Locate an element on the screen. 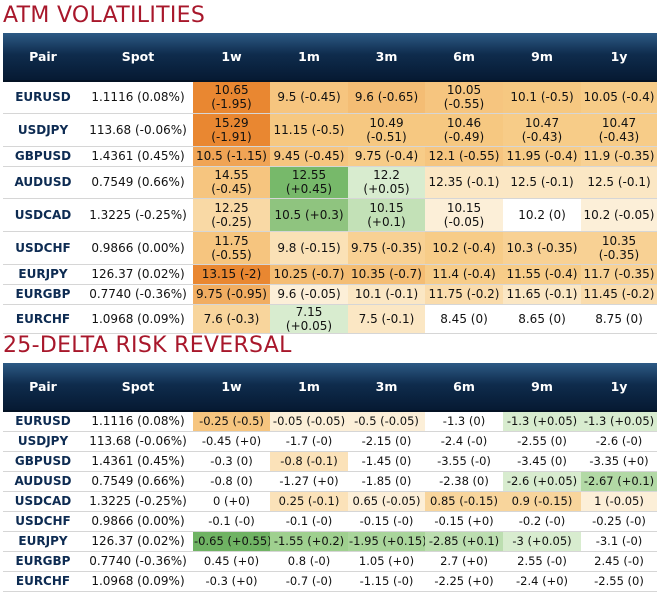 Image resolution: width=657 pixels, height=600 pixels. value-cell-1y: 2.45 (-0) is located at coordinates (619, 561).